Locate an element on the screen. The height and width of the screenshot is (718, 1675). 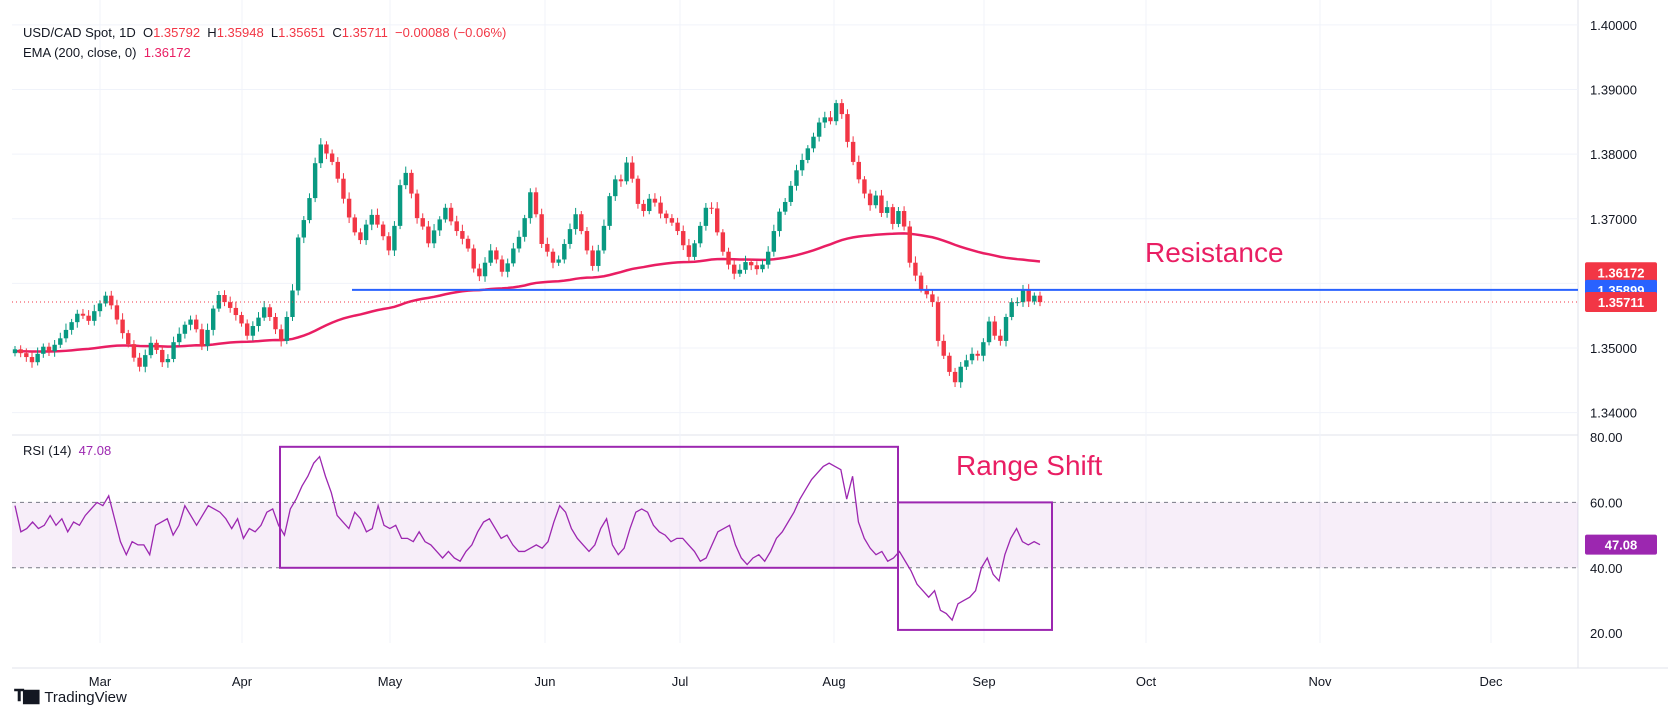
month-tick-label: Jul is located at coordinates (680, 681).